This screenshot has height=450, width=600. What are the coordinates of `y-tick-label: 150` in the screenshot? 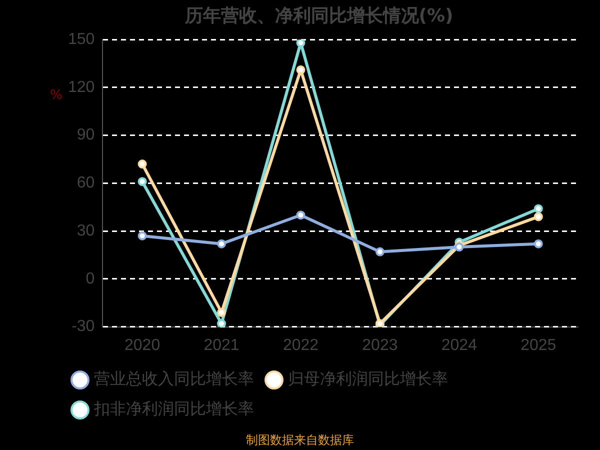 It's located at (81, 39).